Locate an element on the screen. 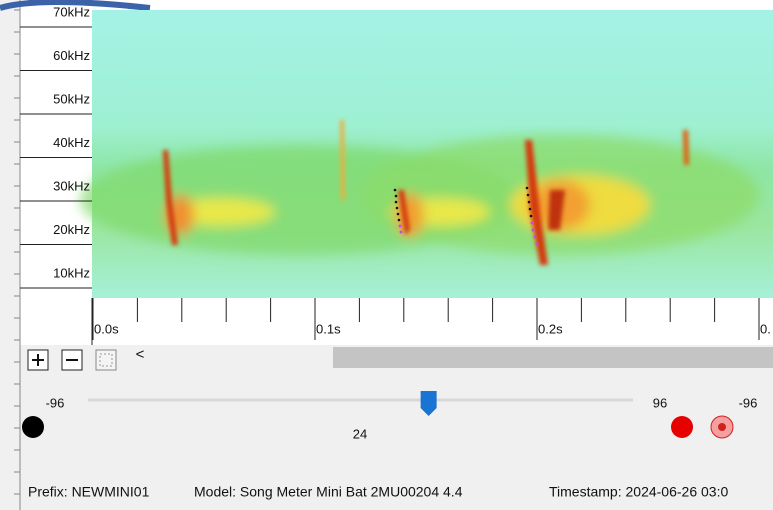 Image resolution: width=773 pixels, height=510 pixels. slider-value: 24 is located at coordinates (360, 433).